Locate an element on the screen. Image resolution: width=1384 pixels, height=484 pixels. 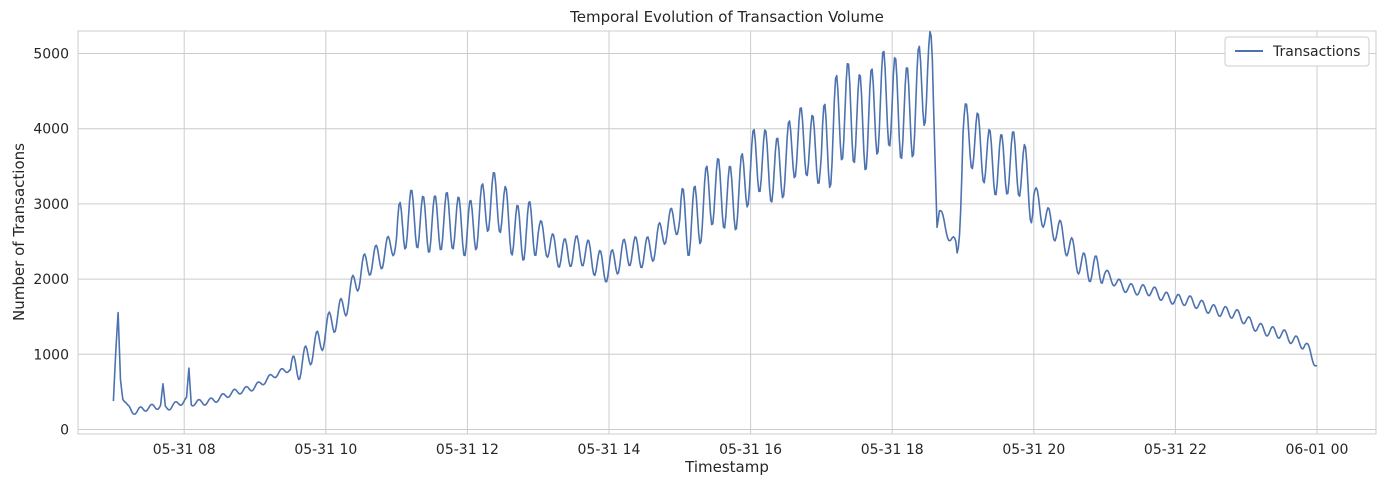
x-tick-label: 05-31 16 is located at coordinates (750, 450).